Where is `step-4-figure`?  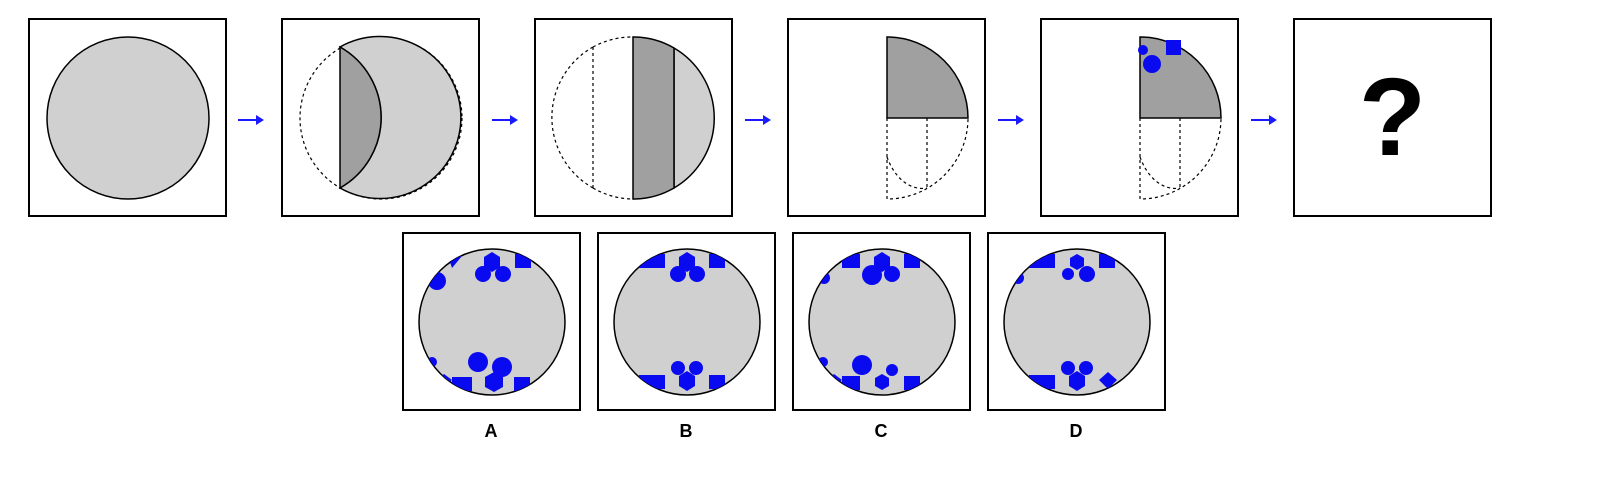
step-4-figure is located at coordinates (927, 118).